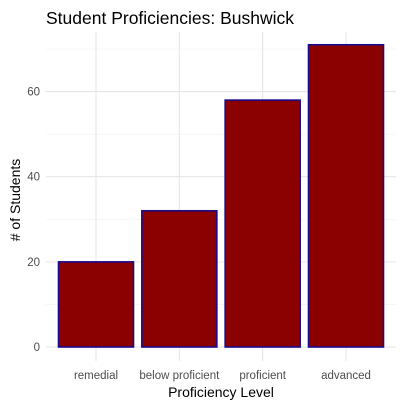 The width and height of the screenshot is (405, 406). I want to click on y-tick-label: 40, so click(33, 178).